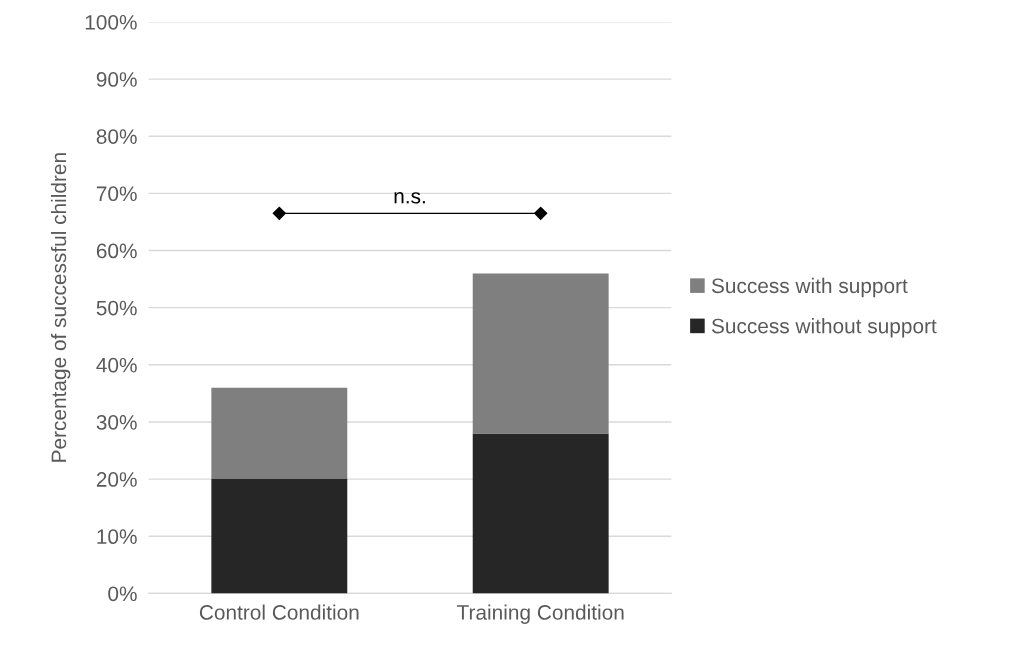  I want to click on y-tick-label: 30%, so click(116, 422).